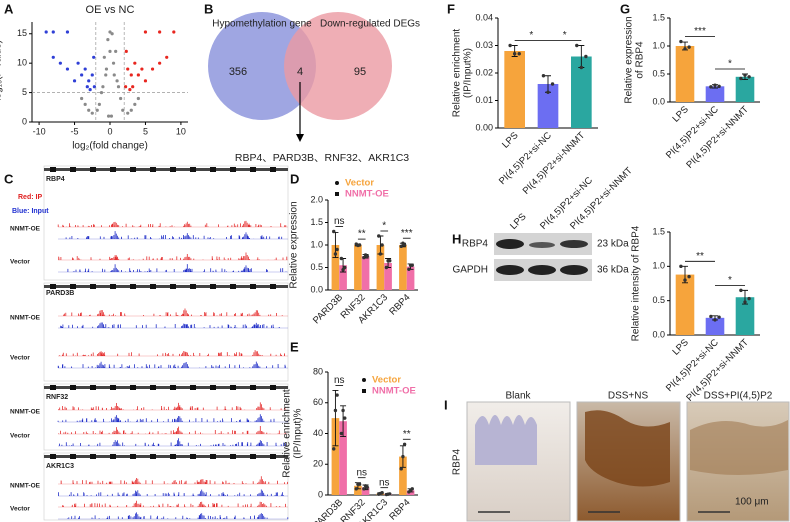 This screenshot has width=790, height=522. Describe the element at coordinates (320, 494) in the screenshot. I see `y-tick-label: 0` at that location.